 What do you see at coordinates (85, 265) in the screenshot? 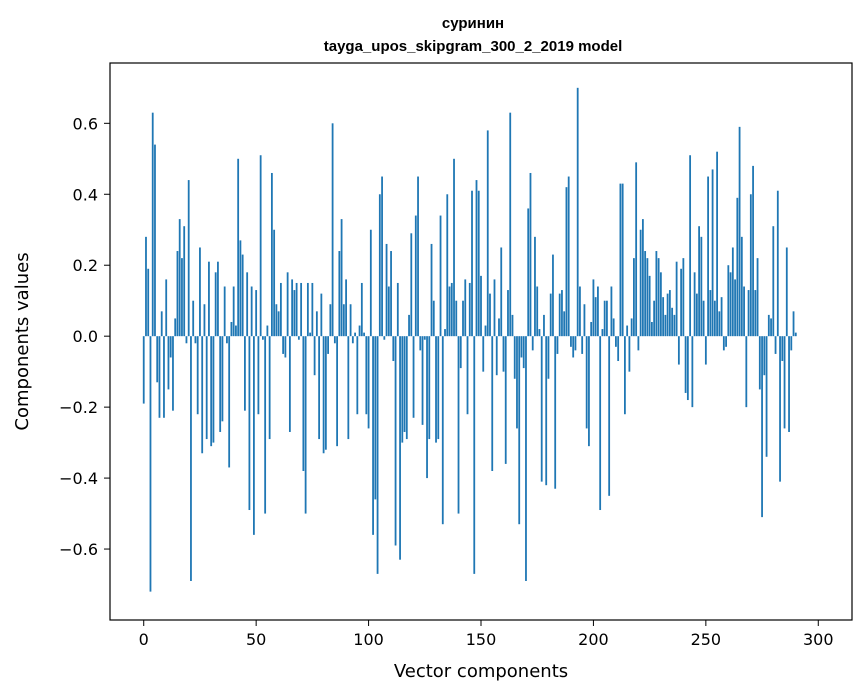
I see `y-tick-label: 0.2` at bounding box center [85, 265].